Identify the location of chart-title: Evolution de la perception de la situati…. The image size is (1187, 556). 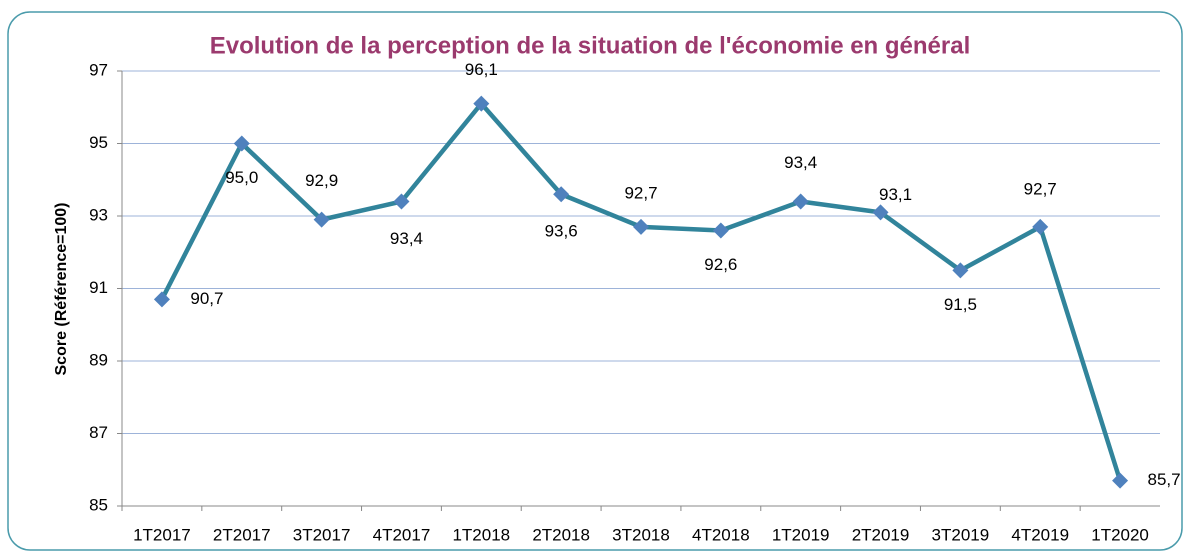
(590, 45).